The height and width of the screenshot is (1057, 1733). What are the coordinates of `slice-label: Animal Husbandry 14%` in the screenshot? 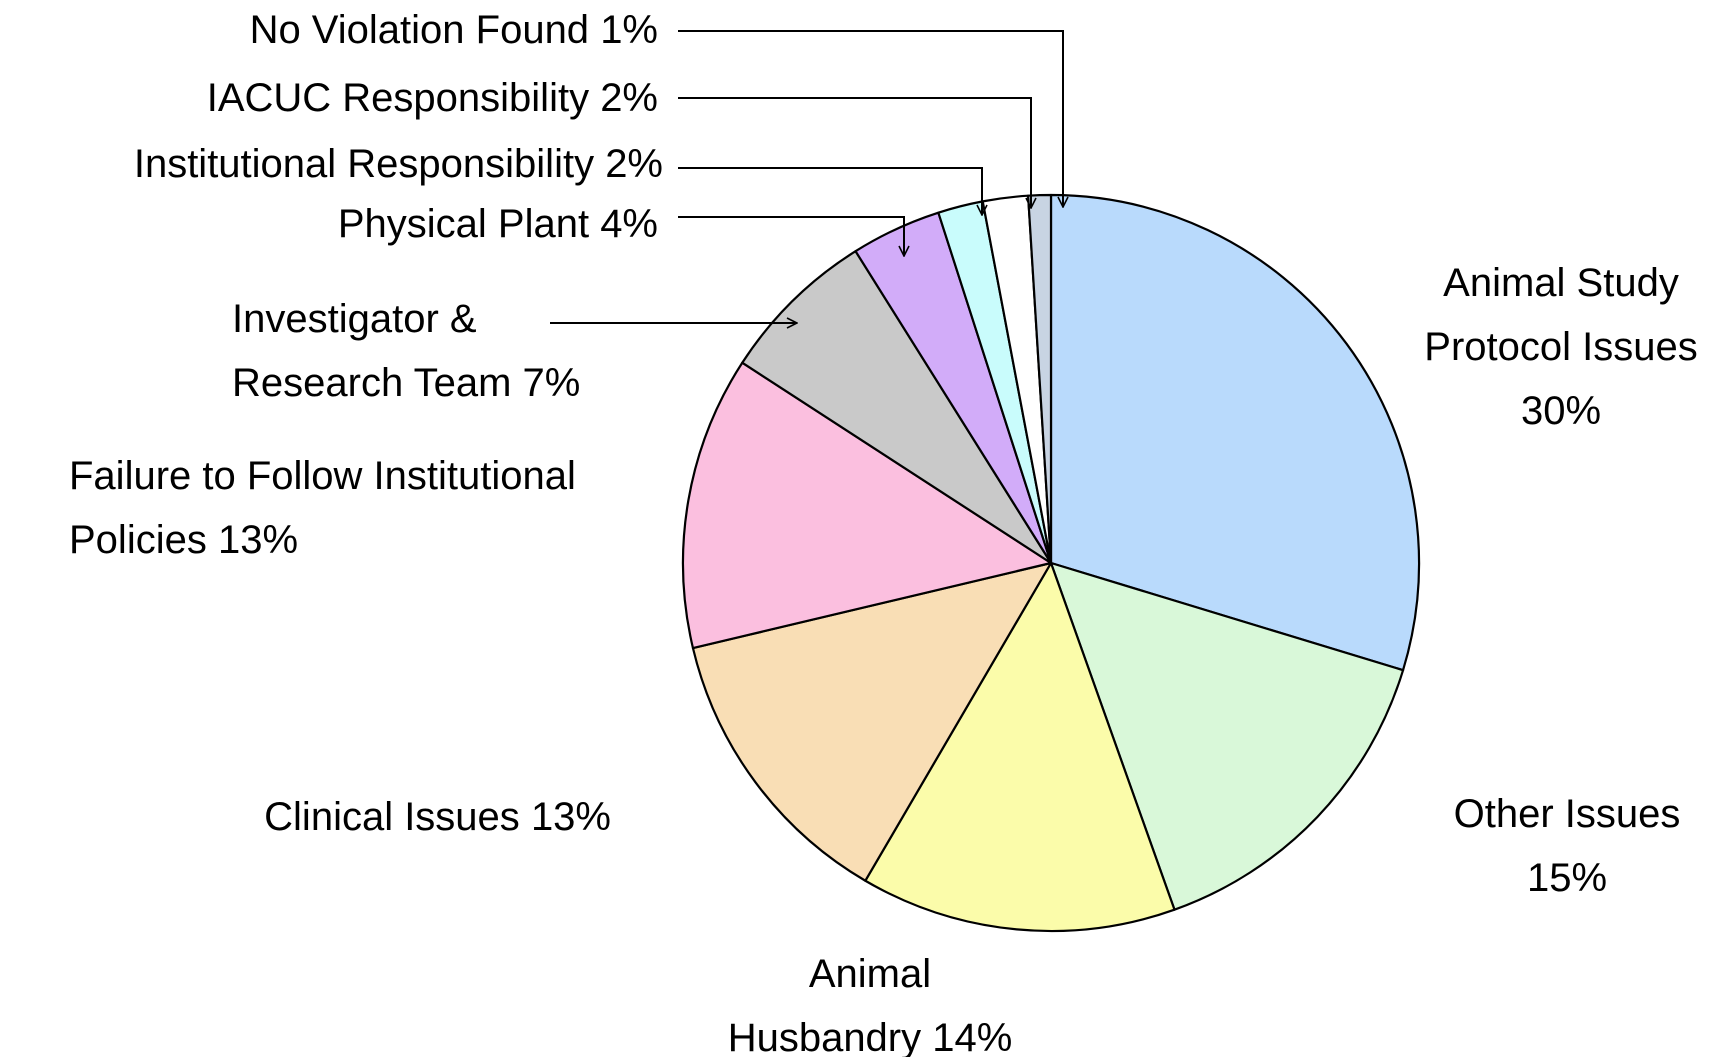 It's located at (870, 999).